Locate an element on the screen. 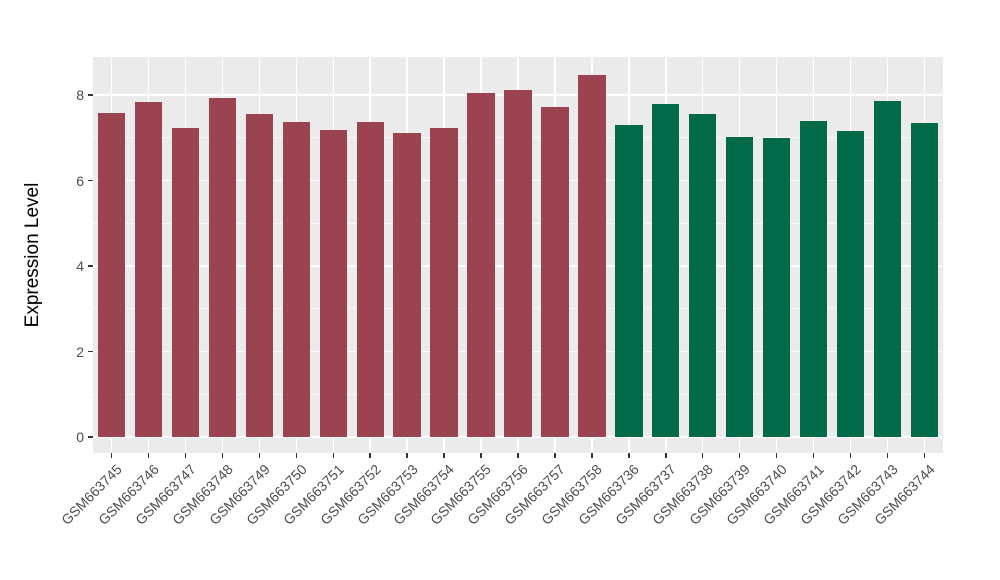 The image size is (1000, 580). x-tick-mark-GSM663752 is located at coordinates (370, 455).